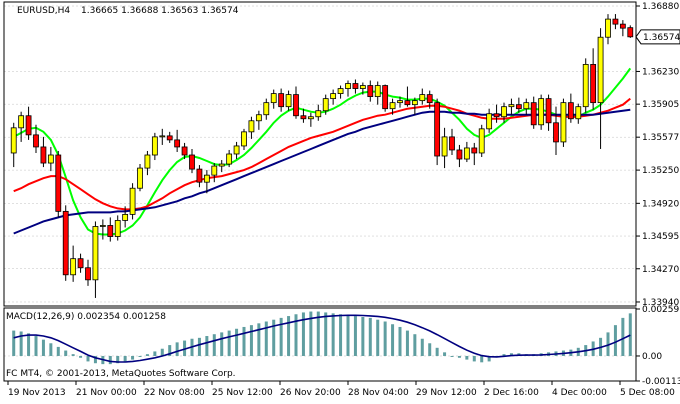 The width and height of the screenshot is (680, 404). Describe the element at coordinates (660, 171) in the screenshot. I see `price-tick-label: 1.35250` at that location.